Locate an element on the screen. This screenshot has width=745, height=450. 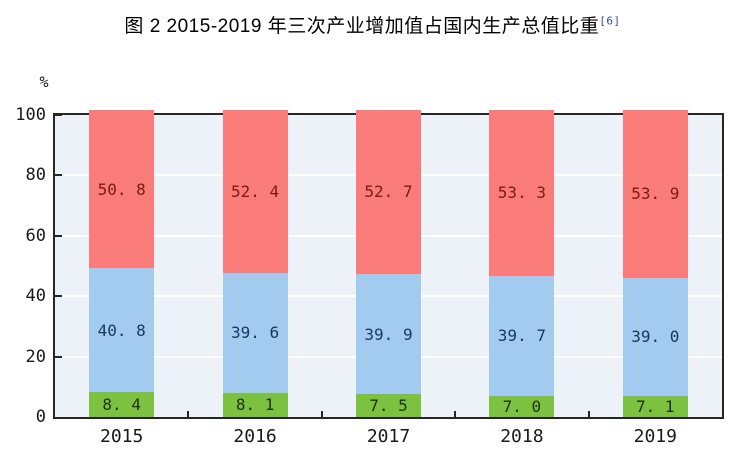
bar-2016-top-red: 52. 4 is located at coordinates (255, 191).